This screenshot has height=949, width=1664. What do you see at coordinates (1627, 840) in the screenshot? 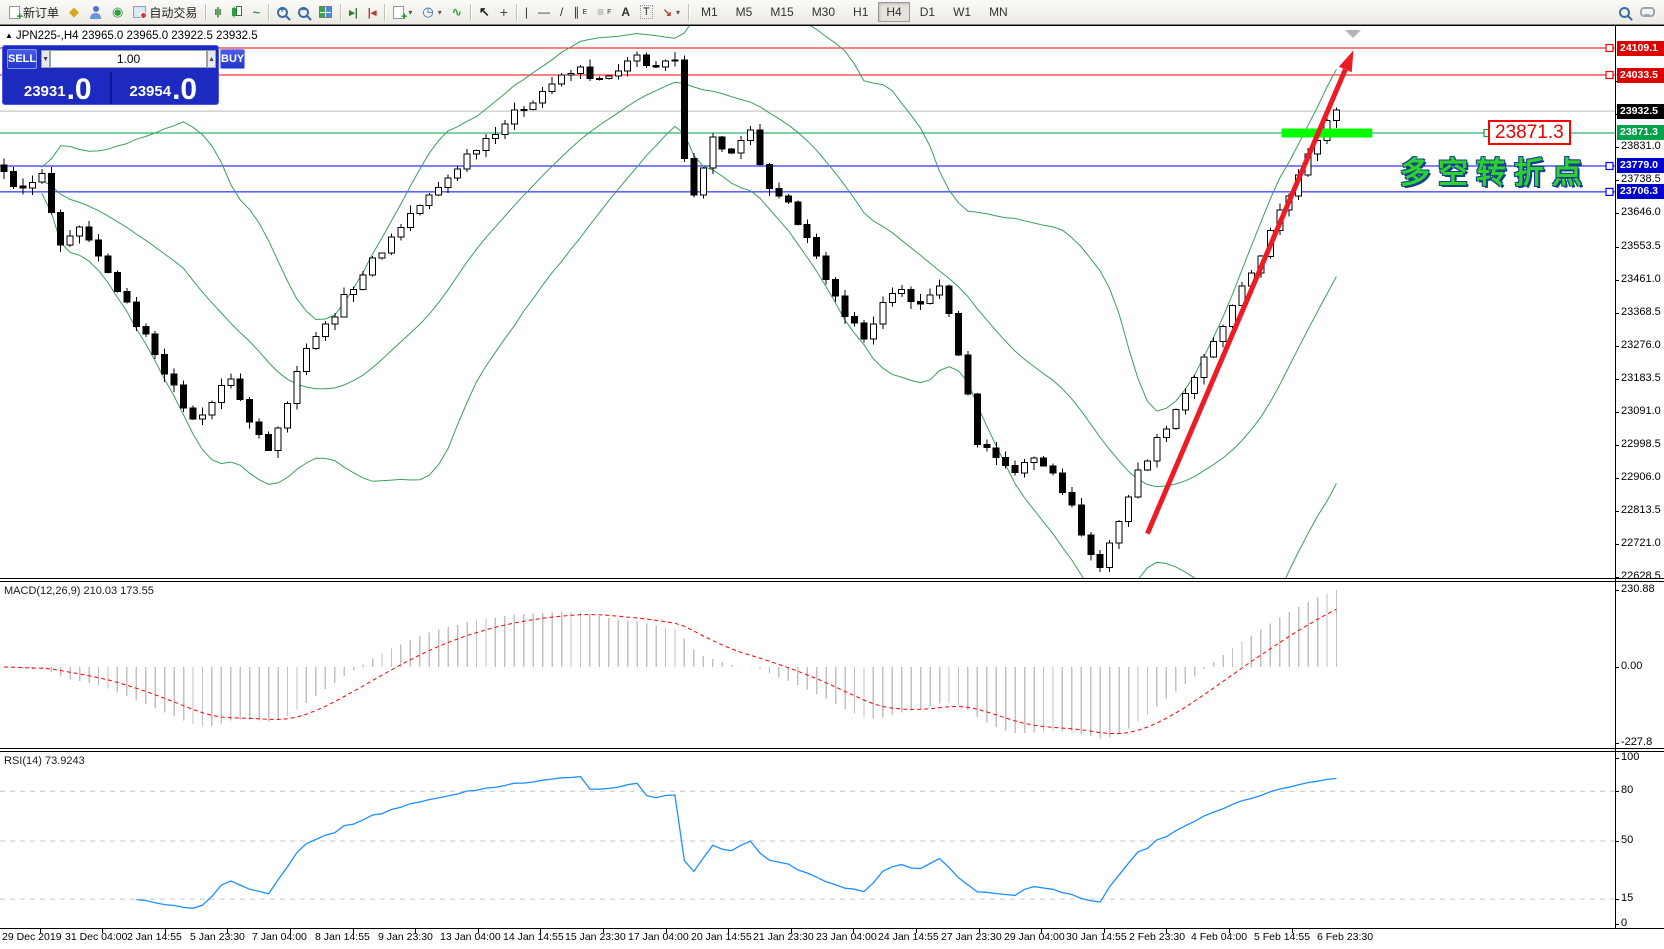
I see `rsi-axis-label: 50` at bounding box center [1627, 840].